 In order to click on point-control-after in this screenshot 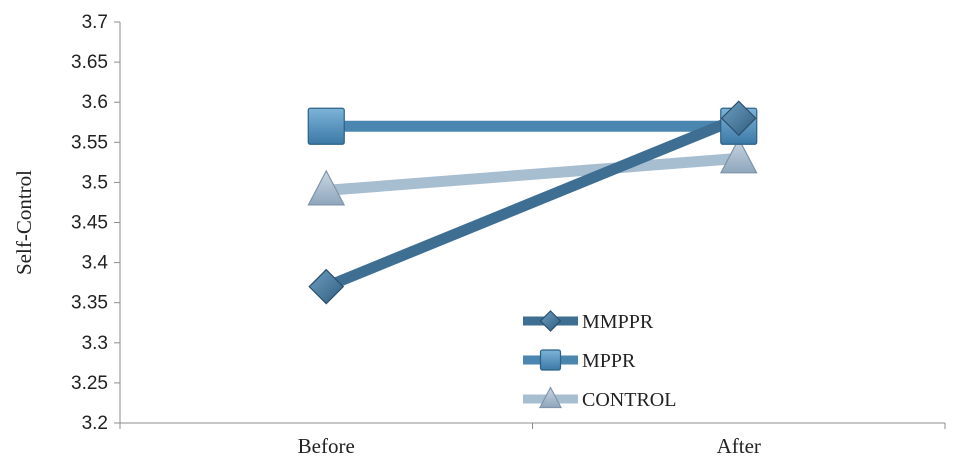, I will do `click(738, 155)`.